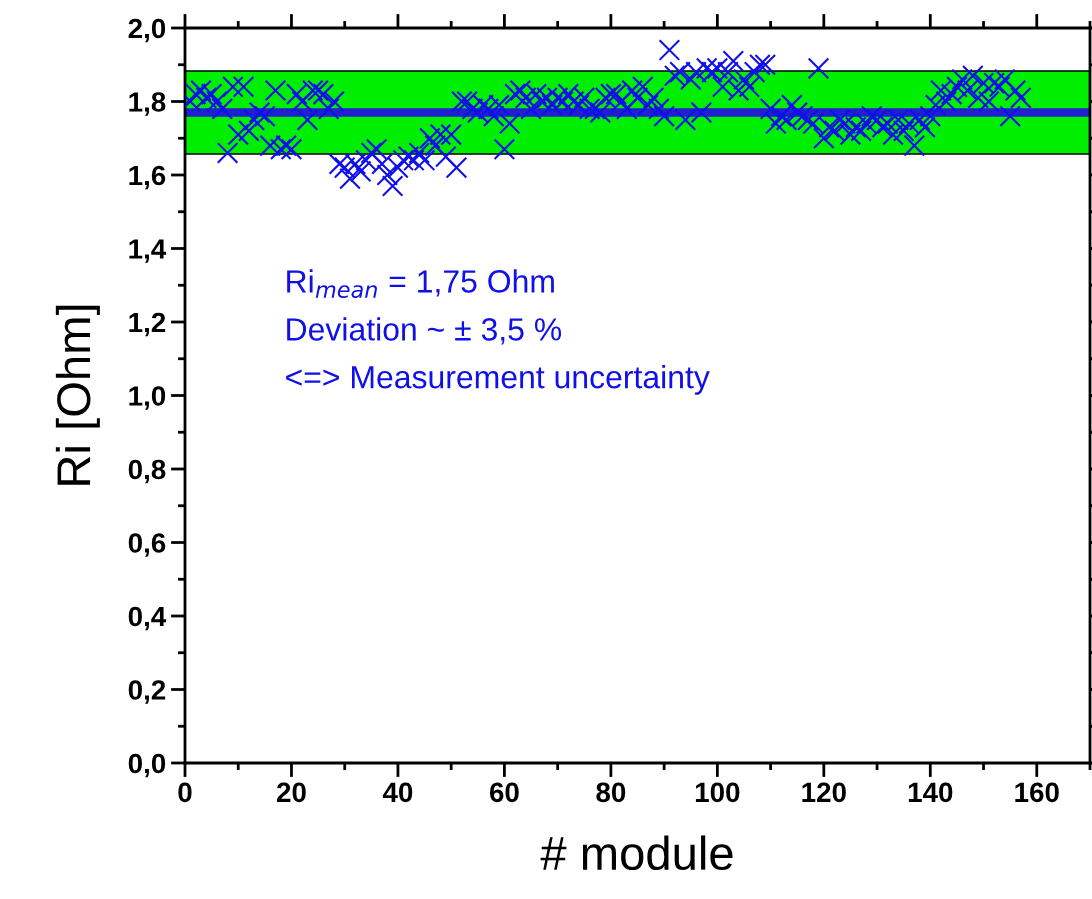 This screenshot has width=1092, height=899. I want to click on y-tick-label: 0,4, so click(147, 618).